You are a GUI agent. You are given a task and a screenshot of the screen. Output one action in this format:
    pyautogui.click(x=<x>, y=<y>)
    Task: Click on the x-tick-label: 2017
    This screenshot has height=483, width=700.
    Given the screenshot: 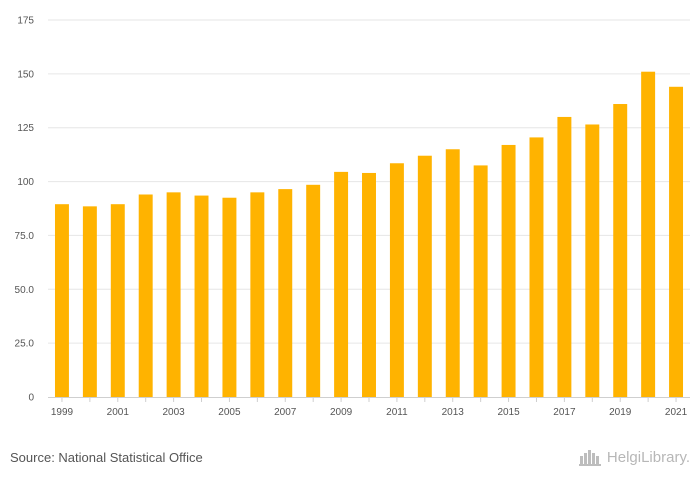 What is the action you would take?
    pyautogui.click(x=564, y=412)
    